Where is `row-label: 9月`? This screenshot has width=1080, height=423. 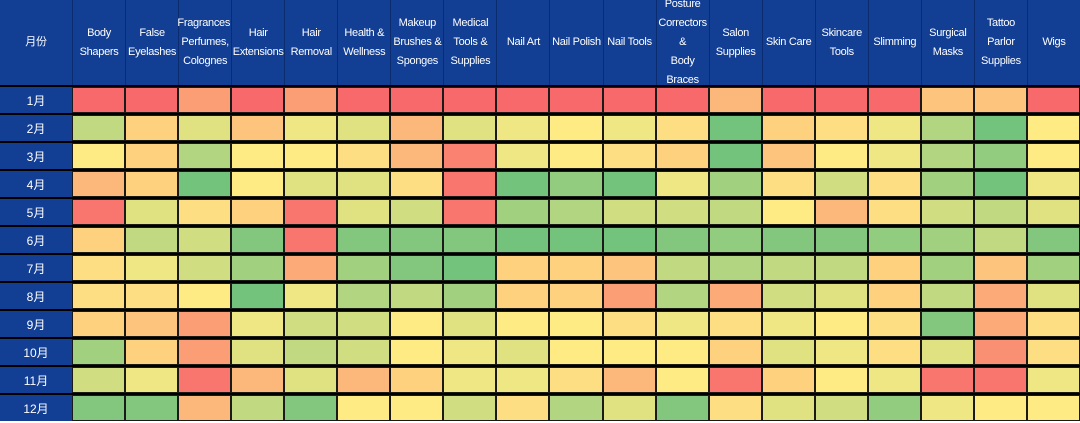
row-label: 9月 is located at coordinates (36, 324).